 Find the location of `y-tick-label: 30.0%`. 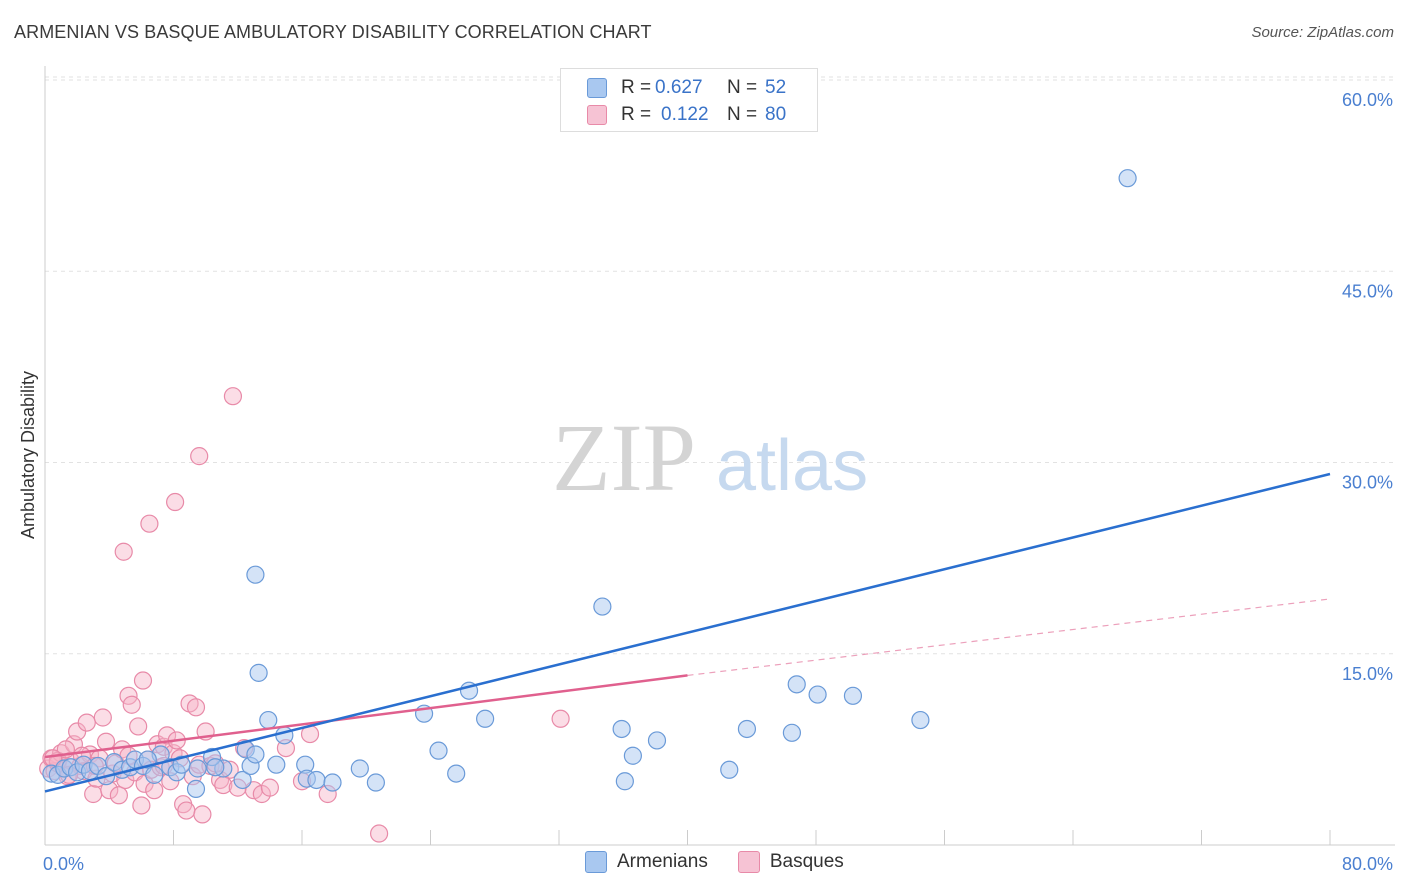

y-tick-label: 30.0% is located at coordinates (1367, 483).